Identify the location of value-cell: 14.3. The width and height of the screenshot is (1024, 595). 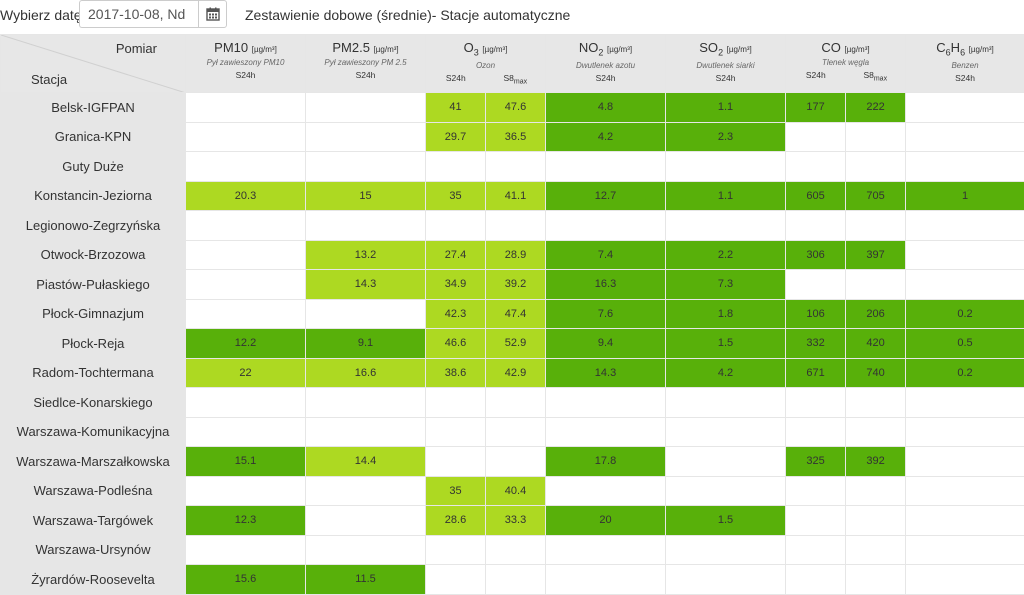
(606, 373).